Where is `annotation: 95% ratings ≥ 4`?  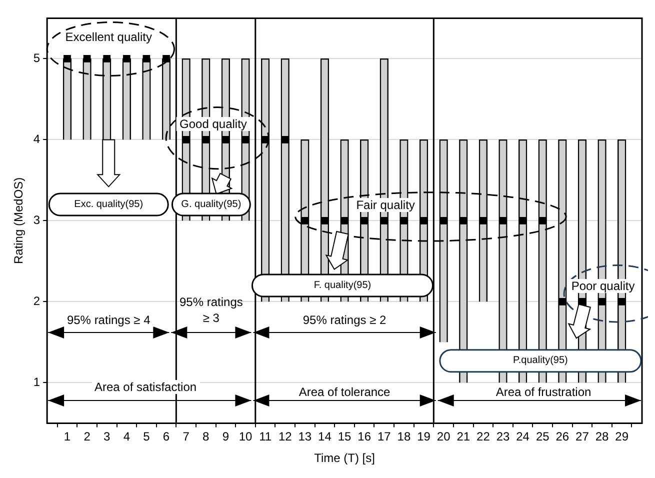 annotation: 95% ratings ≥ 4 is located at coordinates (109, 319).